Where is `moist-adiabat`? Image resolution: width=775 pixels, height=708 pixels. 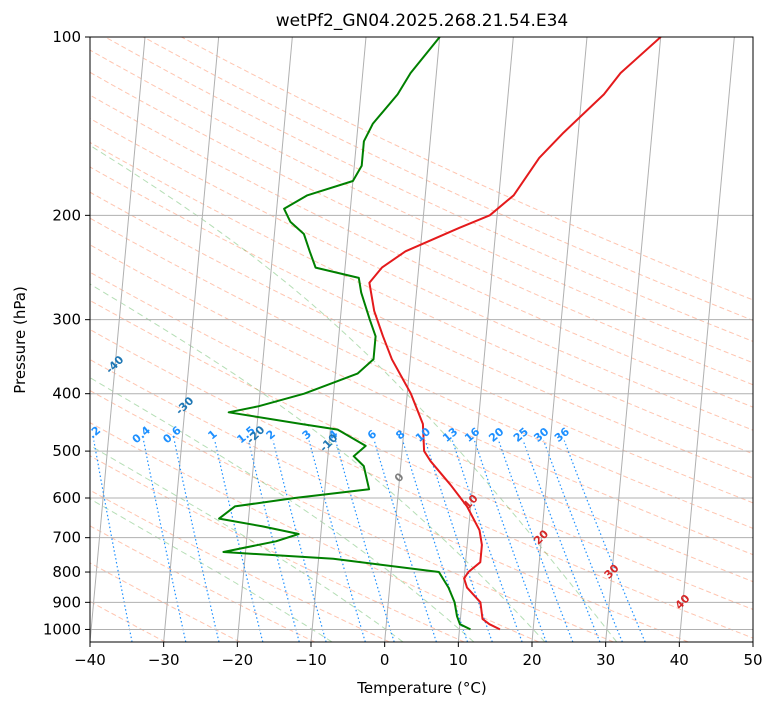 moist-adiabat is located at coordinates (247, 543).